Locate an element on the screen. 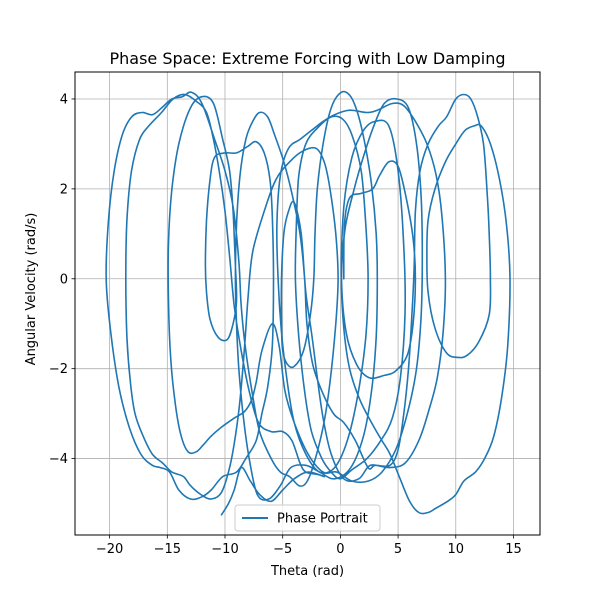 The image size is (600, 600). x-tick-label: 0 is located at coordinates (340, 549).